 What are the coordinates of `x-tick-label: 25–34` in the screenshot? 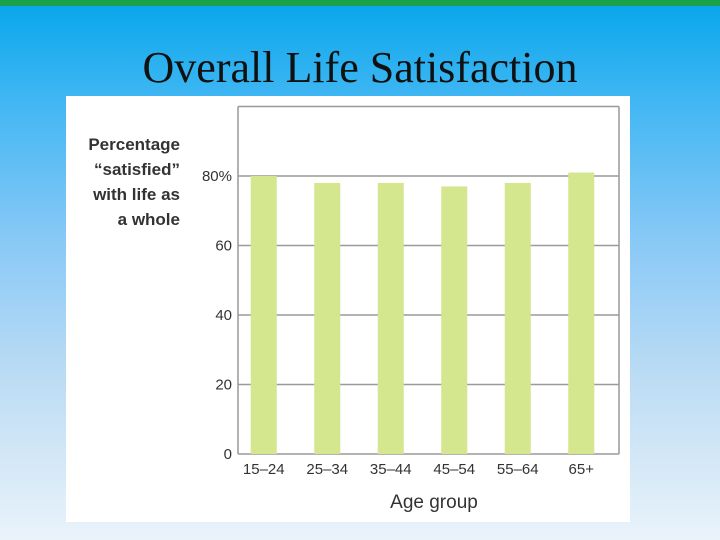 It's located at (327, 469).